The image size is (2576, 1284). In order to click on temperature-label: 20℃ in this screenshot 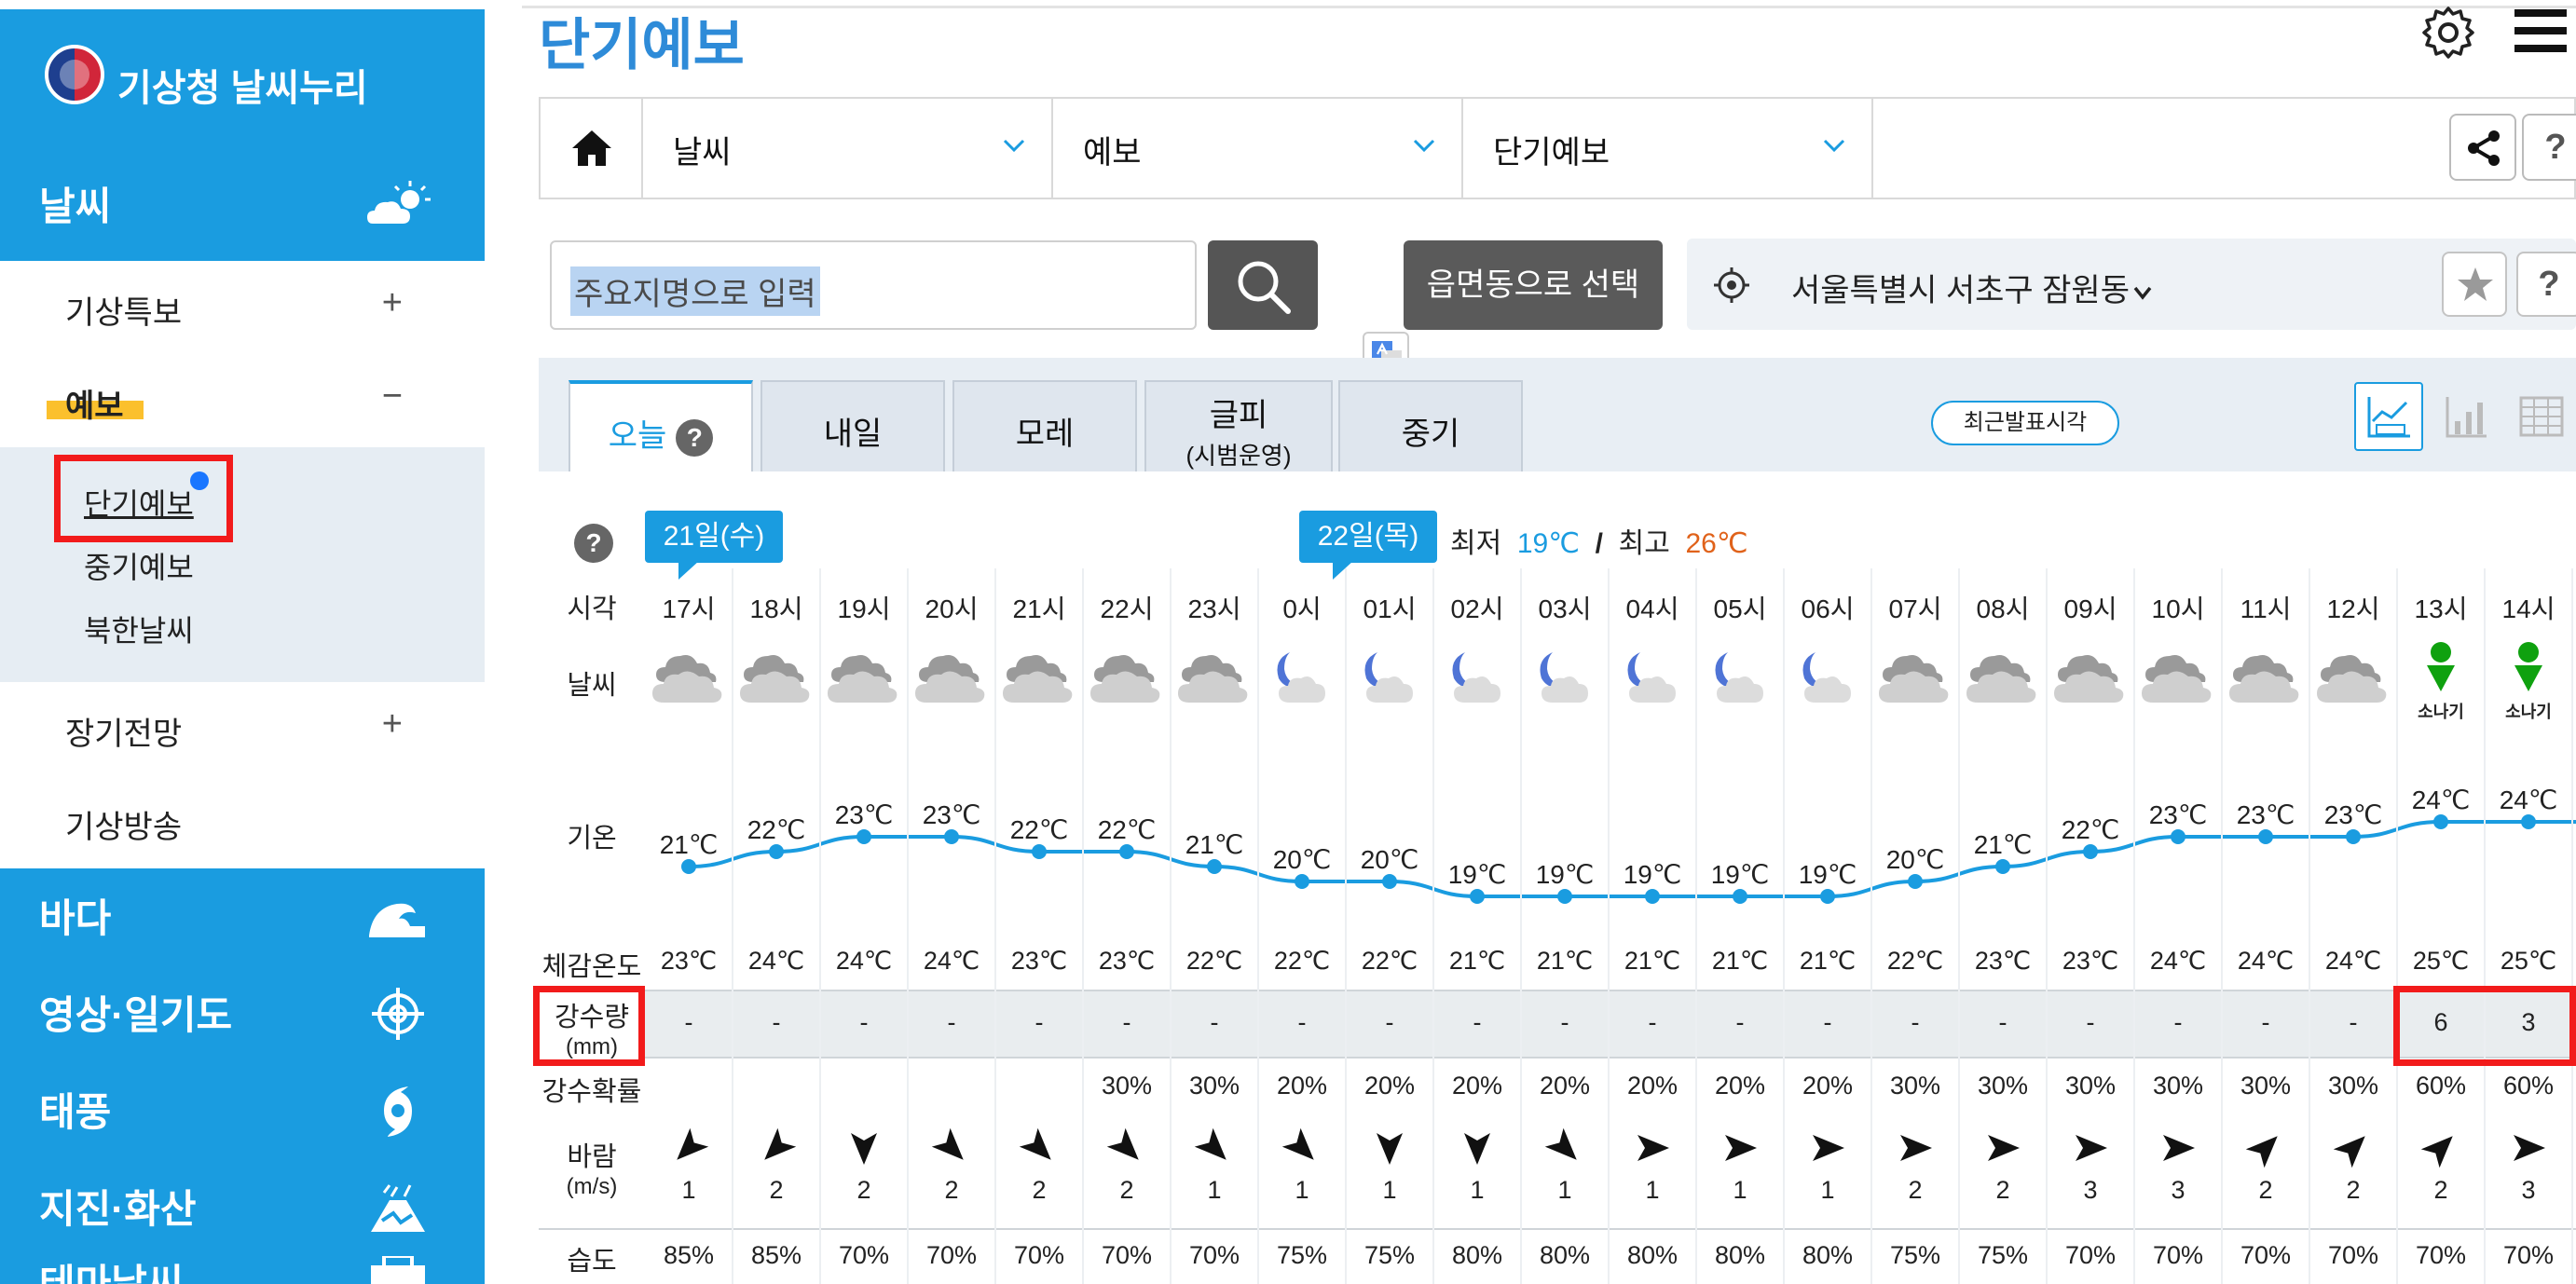, I will do `click(1302, 859)`.